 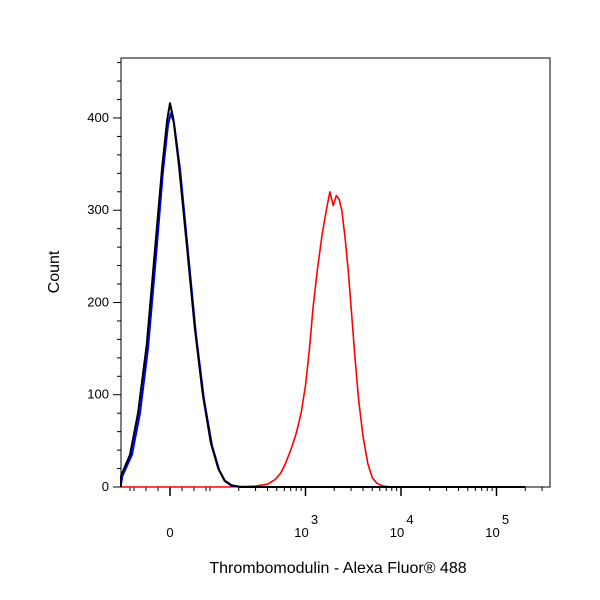 What do you see at coordinates (104, 278) in the screenshot?
I see `y-axis: 0 100 200 300 400` at bounding box center [104, 278].